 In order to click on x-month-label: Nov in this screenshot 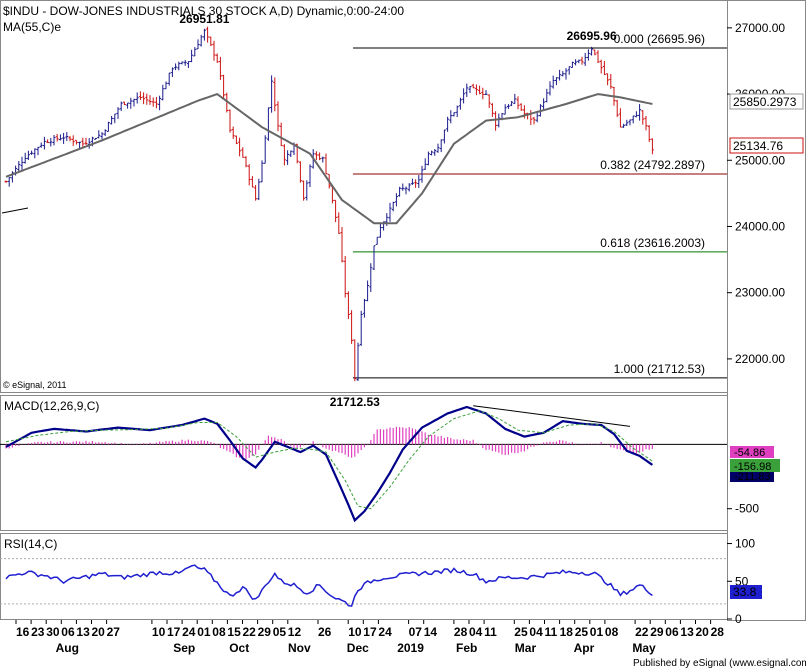, I will do `click(299, 648)`.